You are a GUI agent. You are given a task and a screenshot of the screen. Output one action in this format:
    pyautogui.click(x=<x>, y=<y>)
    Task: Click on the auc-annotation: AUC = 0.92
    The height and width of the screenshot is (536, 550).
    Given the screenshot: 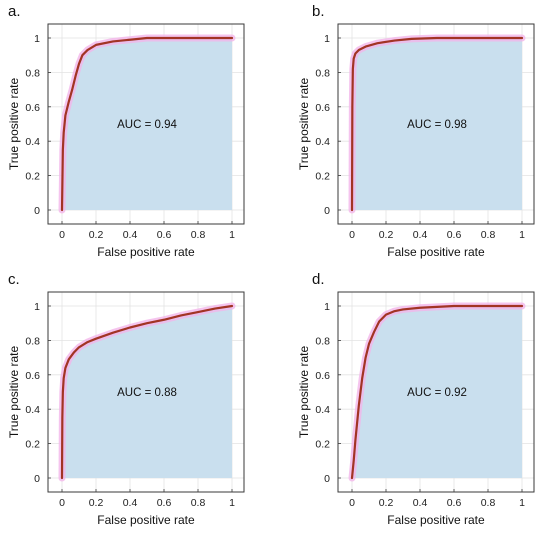 What is the action you would take?
    pyautogui.click(x=437, y=393)
    